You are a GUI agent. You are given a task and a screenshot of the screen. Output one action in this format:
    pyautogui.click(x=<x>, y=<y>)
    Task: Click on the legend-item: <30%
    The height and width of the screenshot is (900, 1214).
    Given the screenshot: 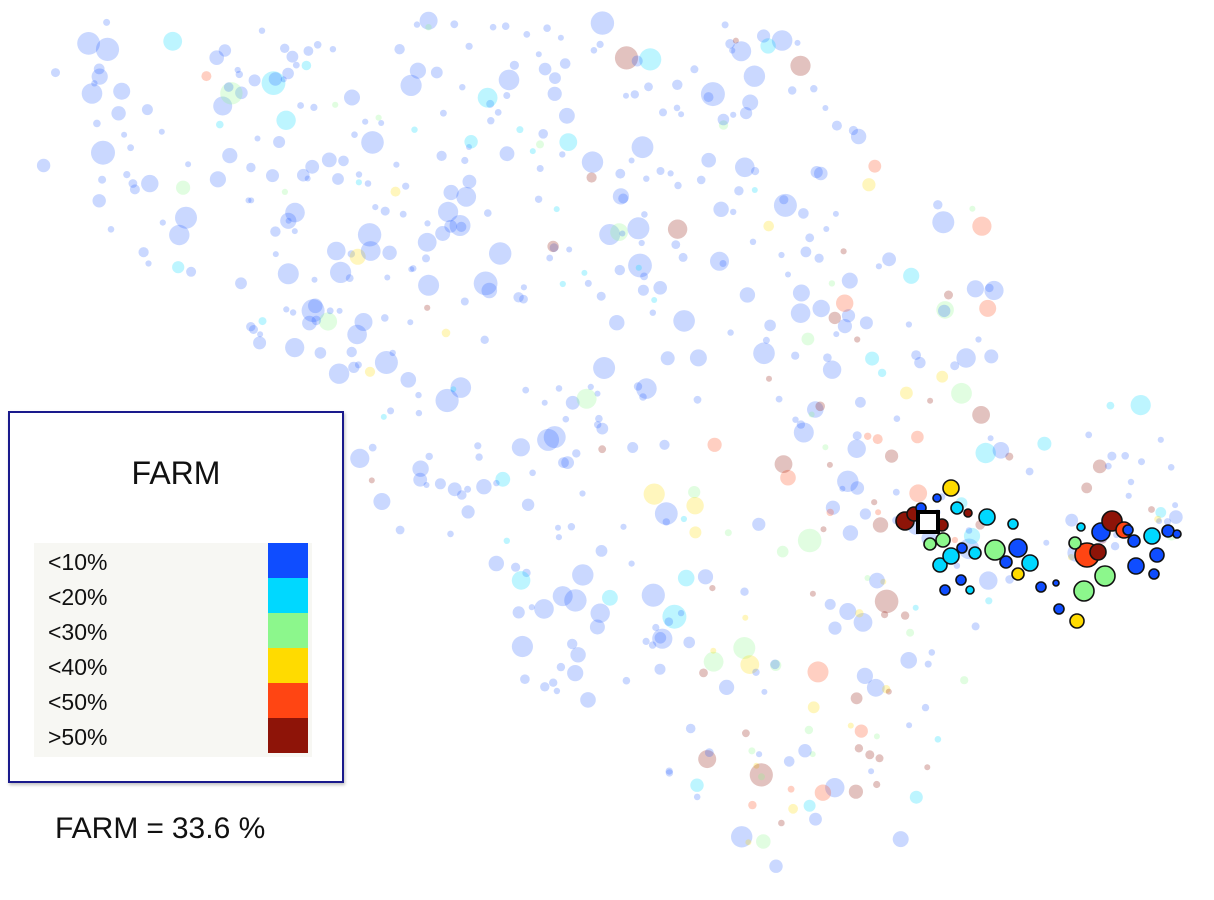 What is the action you would take?
    pyautogui.click(x=173, y=631)
    